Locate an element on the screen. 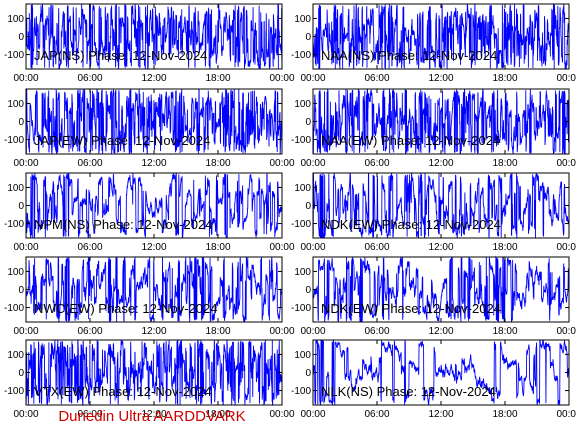  chart-title: VTX(EW) Phase: 12-Nov-2024 is located at coordinates (123, 391).